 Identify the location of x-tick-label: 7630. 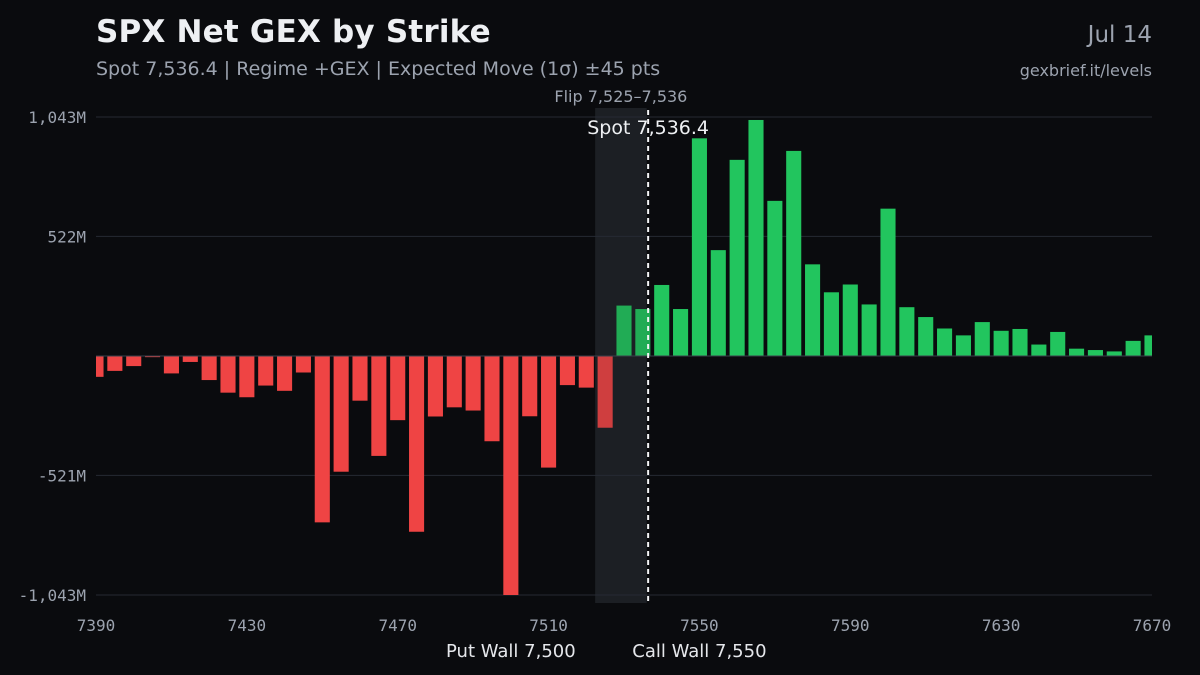
(1001, 625).